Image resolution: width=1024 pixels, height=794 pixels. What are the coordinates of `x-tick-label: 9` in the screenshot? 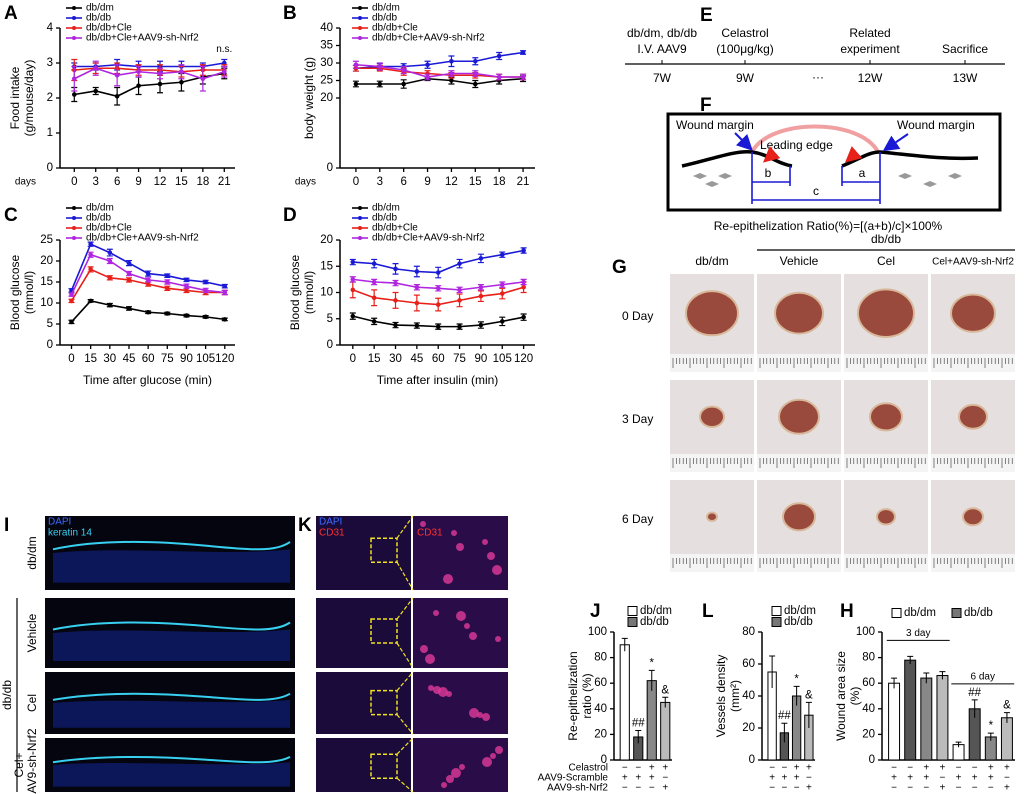 It's located at (427, 182).